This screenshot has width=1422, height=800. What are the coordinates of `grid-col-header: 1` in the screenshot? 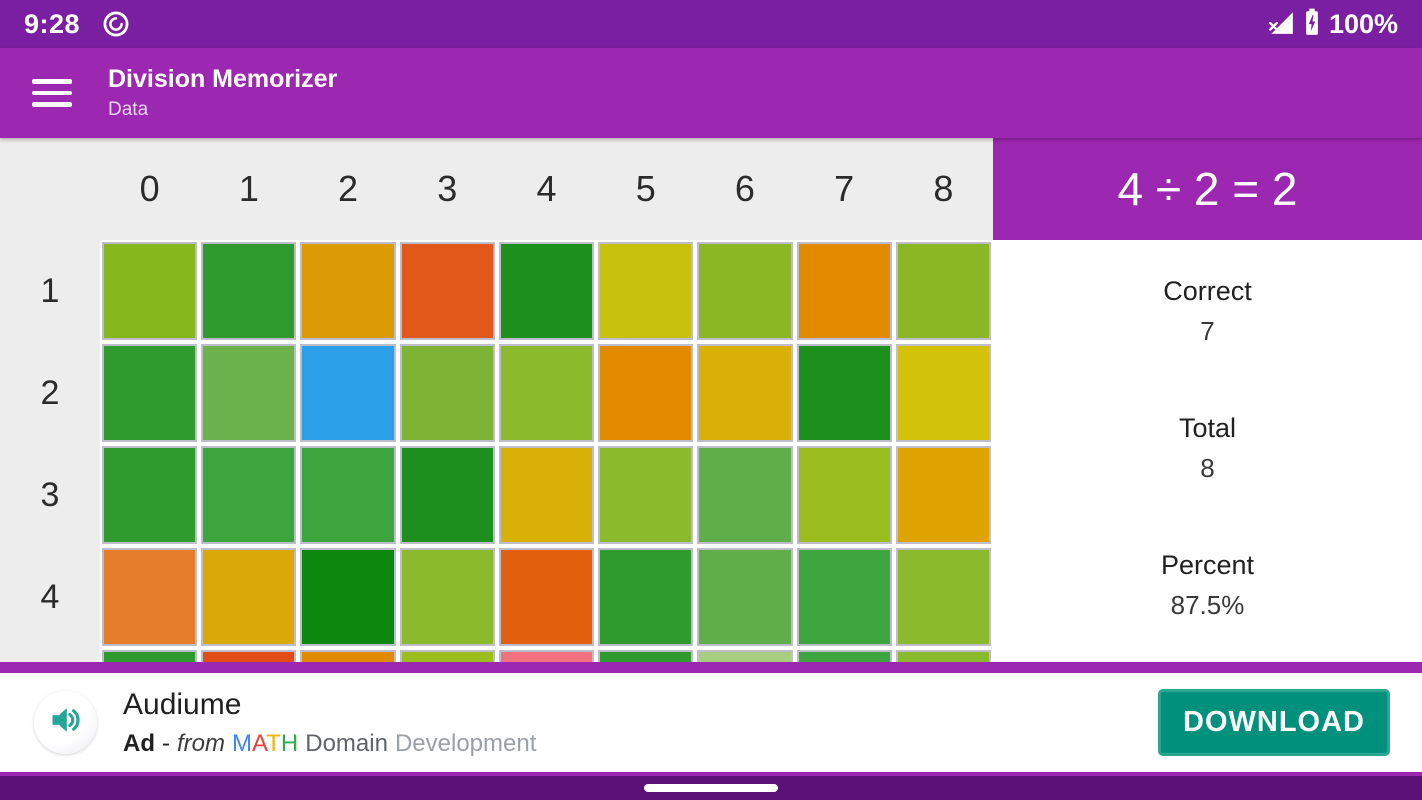 It's located at (249, 189).